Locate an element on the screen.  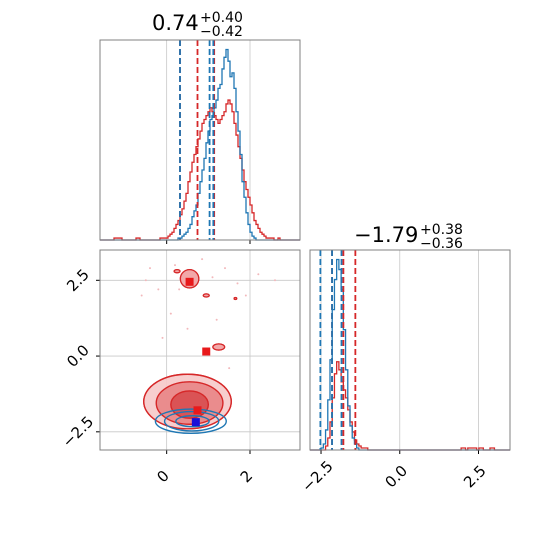
x-tick-label: 2.5 is located at coordinates (475, 477).